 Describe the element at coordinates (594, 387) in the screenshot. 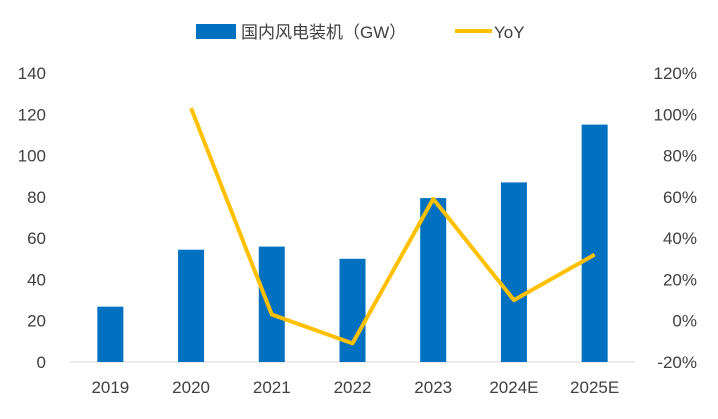

I see `x-tick-label: 2025E` at that location.